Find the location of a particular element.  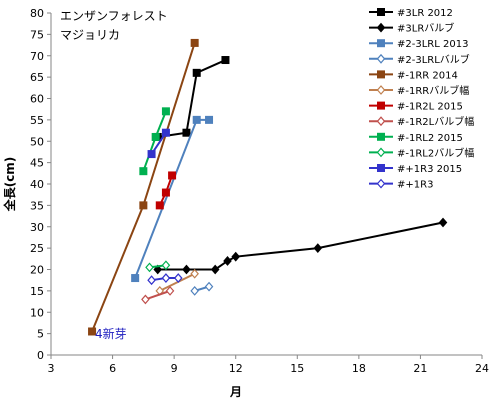

y-tick-label: 20 is located at coordinates (37, 270).